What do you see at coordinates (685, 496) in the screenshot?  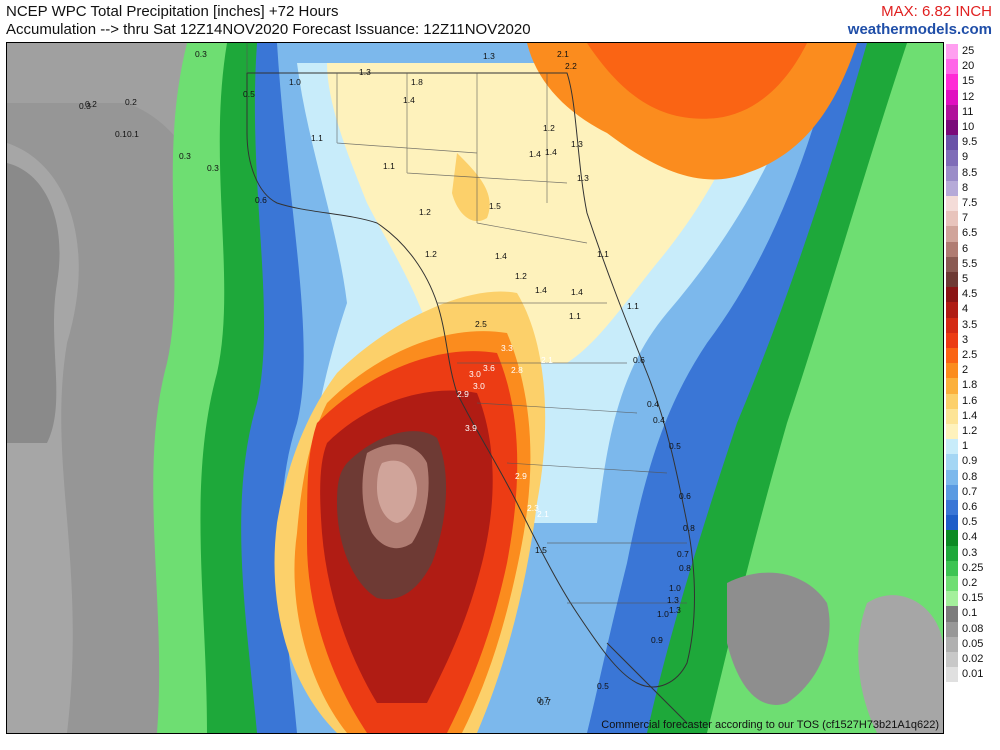 I see `map-value-label: 0.6` at bounding box center [685, 496].